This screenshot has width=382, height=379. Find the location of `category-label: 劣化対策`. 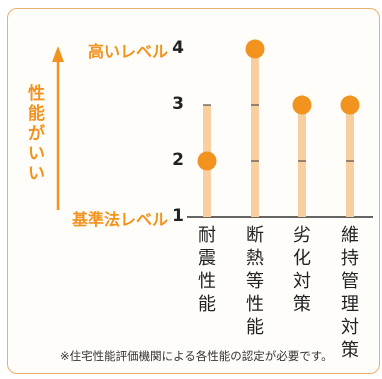

category-label: 劣化対策 is located at coordinates (302, 270).